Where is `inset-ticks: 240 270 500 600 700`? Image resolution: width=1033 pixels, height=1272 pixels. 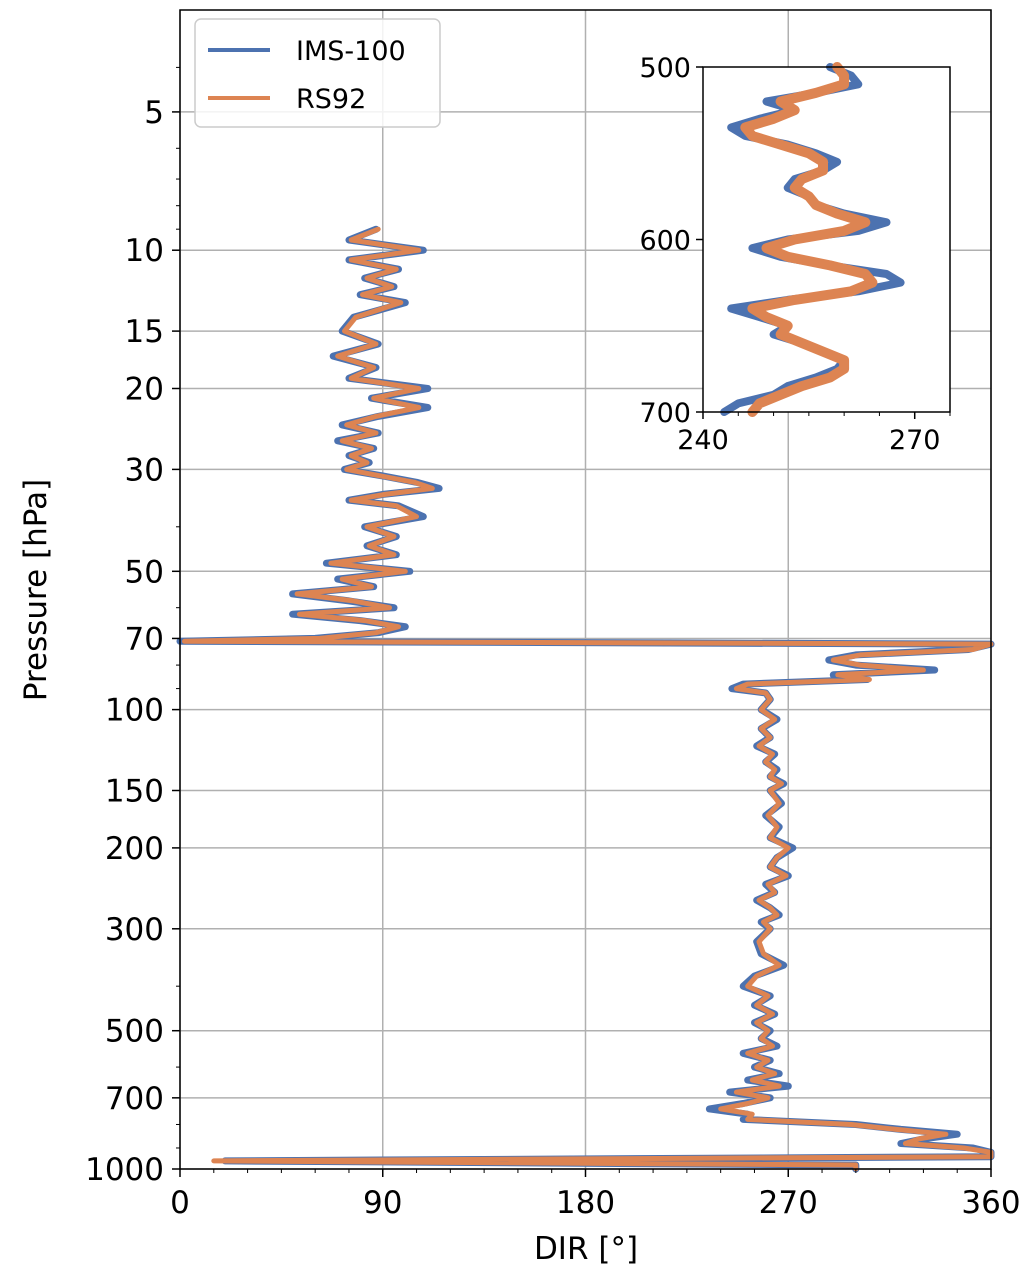
inset-ticks: 240 270 500 600 700 is located at coordinates (795, 254).